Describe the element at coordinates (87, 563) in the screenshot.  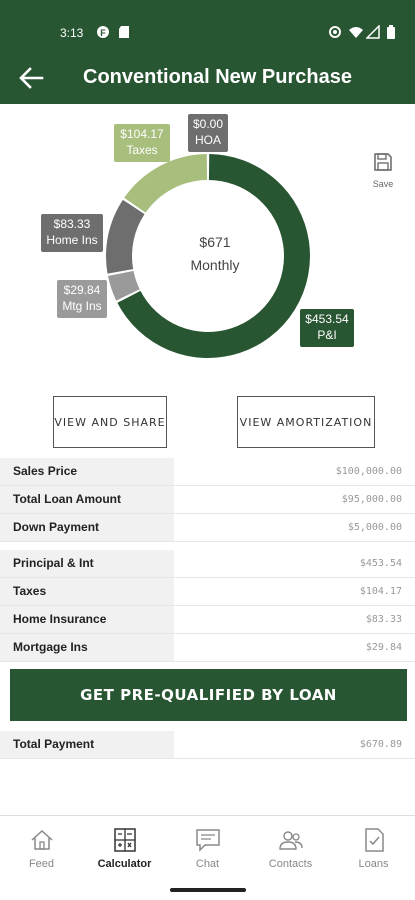
I see `row-label: Principal & Int` at that location.